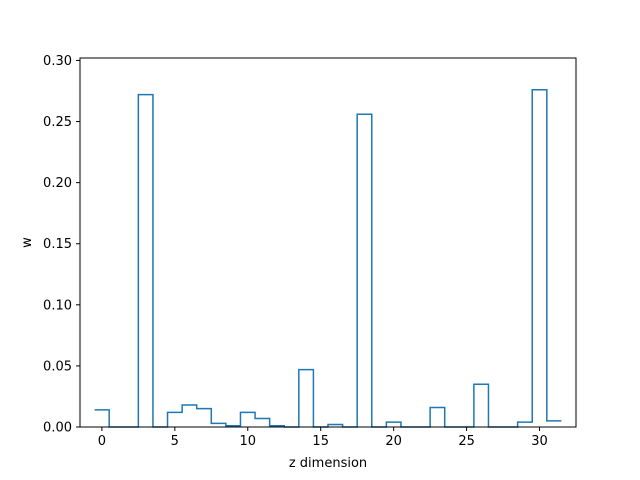  I want to click on y-tick-label: 0.10, so click(57, 305).